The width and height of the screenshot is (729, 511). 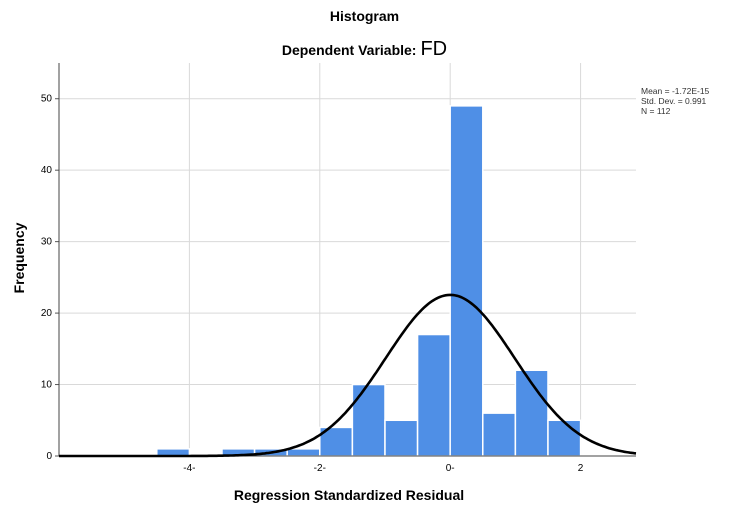 What do you see at coordinates (675, 91) in the screenshot?
I see `stat-mean: Mean = -1.72E-15` at bounding box center [675, 91].